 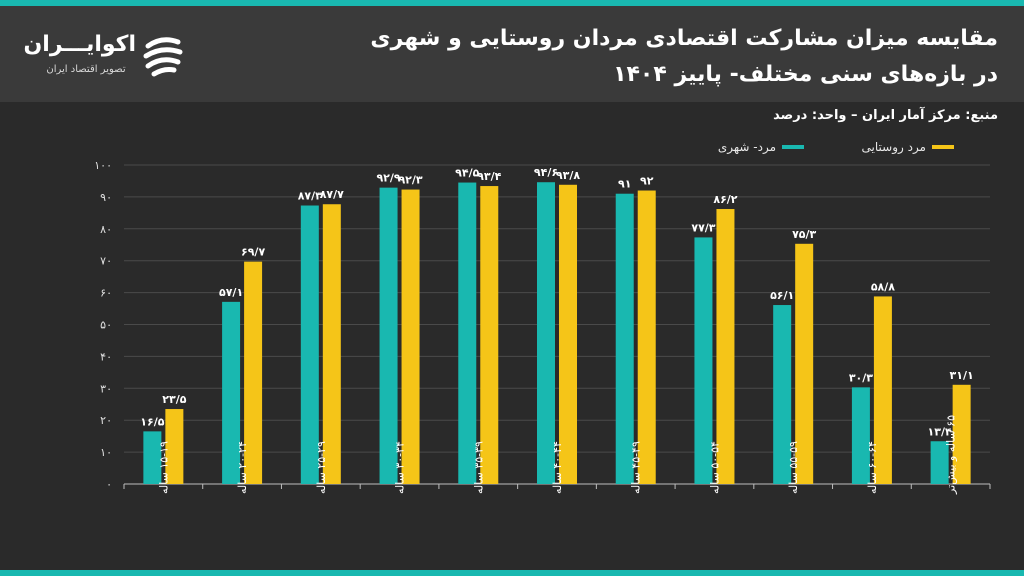 I want to click on legend-item-rural: مرد روستایی, so click(x=908, y=147).